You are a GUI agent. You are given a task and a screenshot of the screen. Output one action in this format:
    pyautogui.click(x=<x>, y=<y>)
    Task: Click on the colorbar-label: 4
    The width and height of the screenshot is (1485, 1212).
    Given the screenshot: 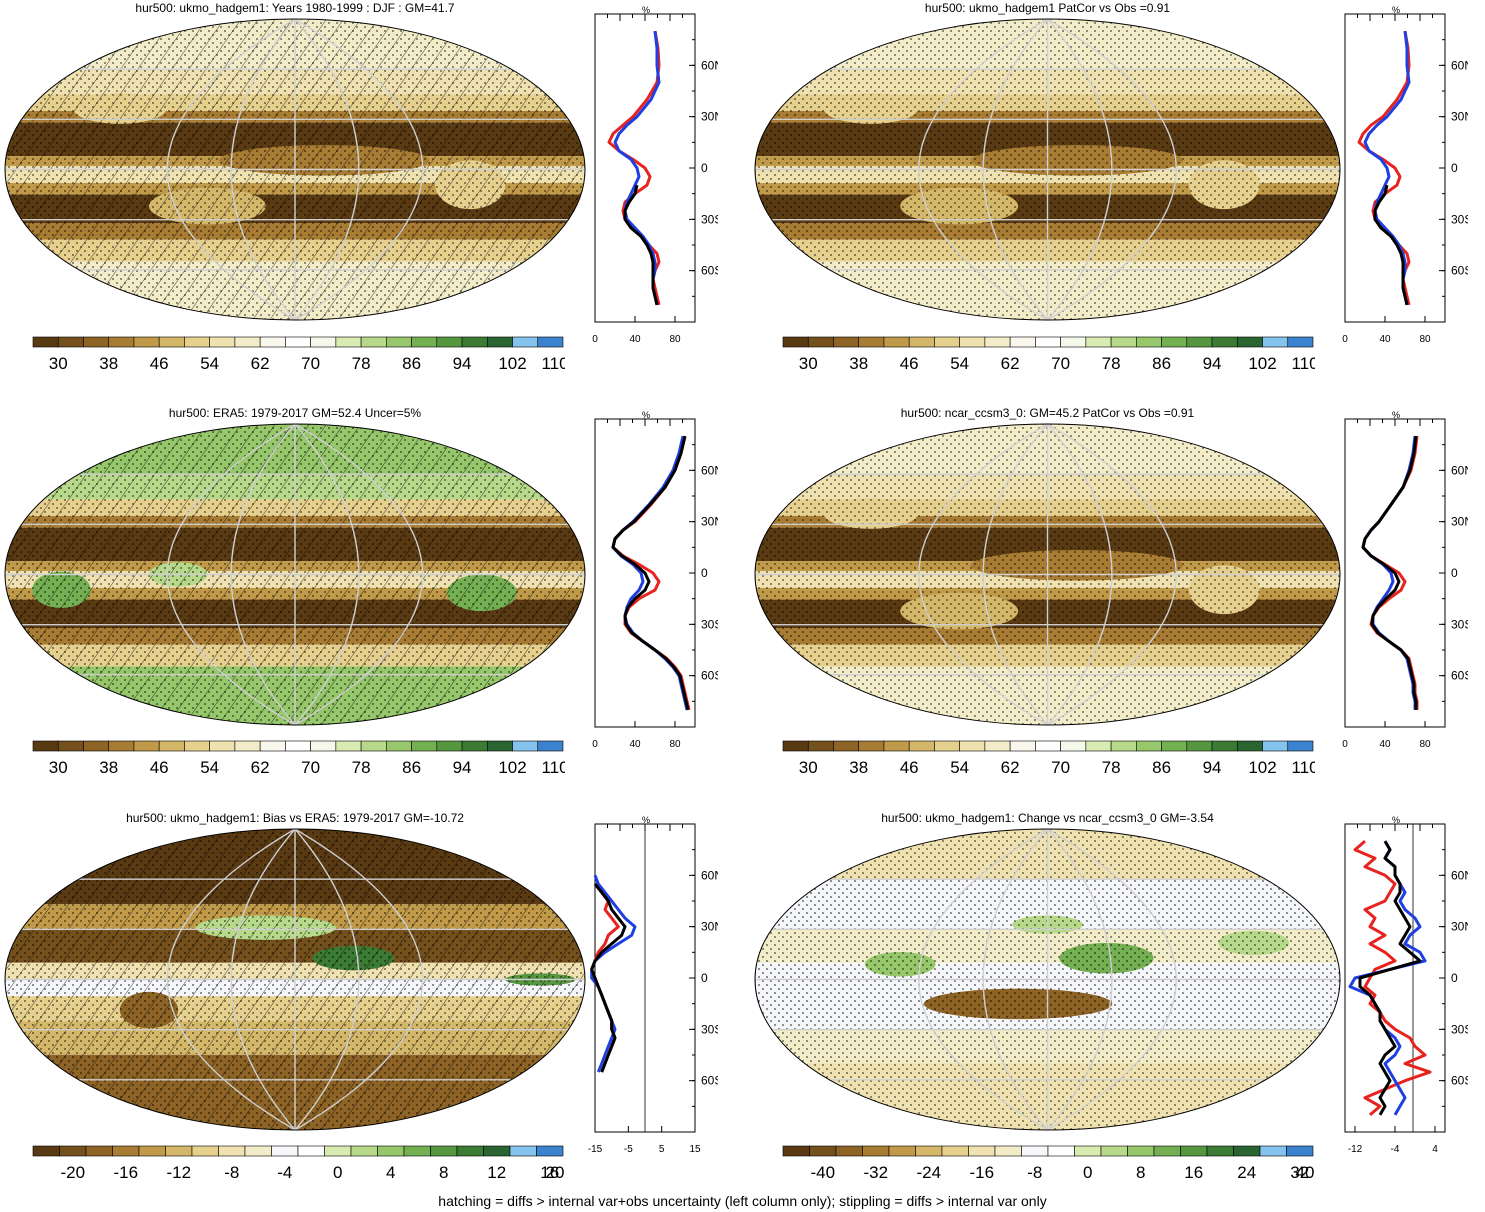 What is the action you would take?
    pyautogui.click(x=390, y=1172)
    